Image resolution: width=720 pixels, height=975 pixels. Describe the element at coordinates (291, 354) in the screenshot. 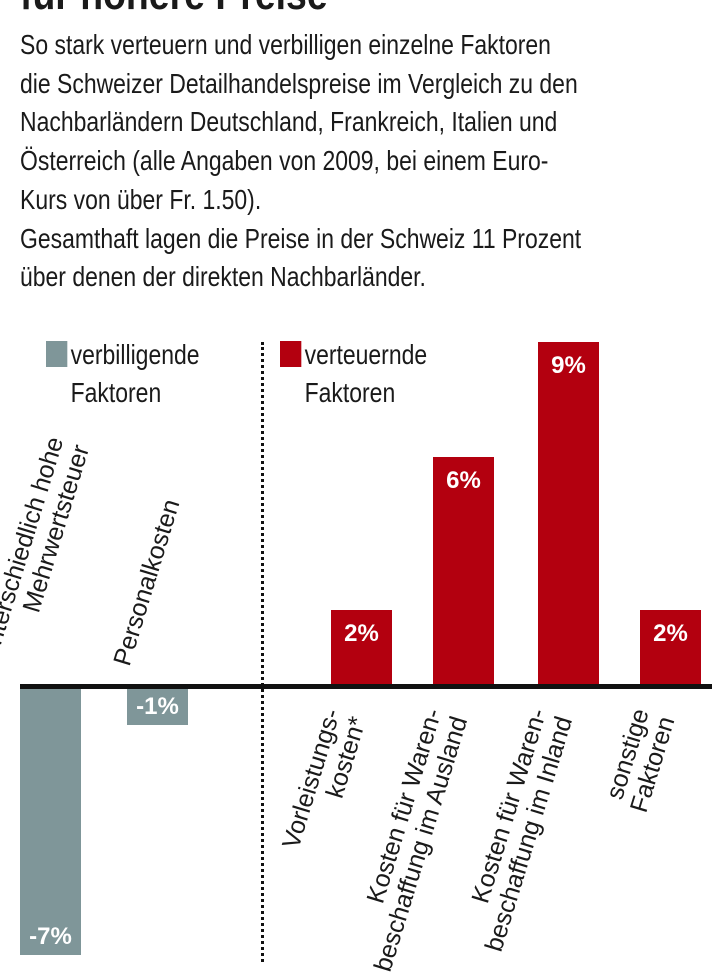

I see `legend-swatch-increase` at that location.